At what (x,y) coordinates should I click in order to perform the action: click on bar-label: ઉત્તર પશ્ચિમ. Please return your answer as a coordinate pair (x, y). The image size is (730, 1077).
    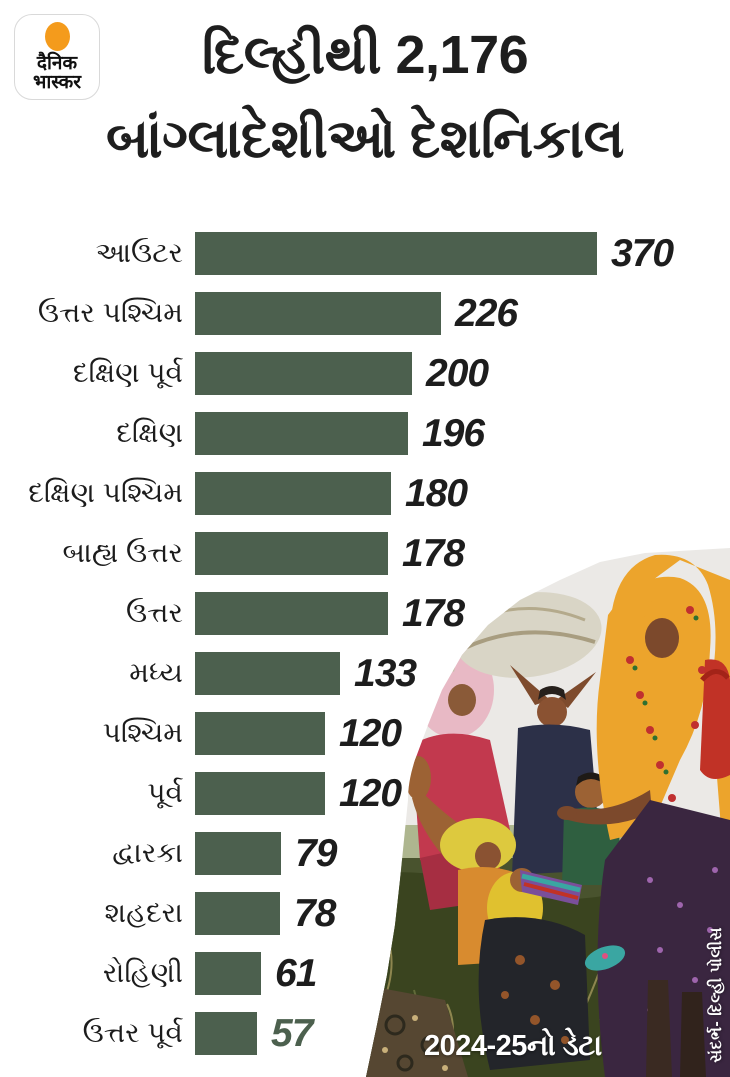
    Looking at the image, I should click on (110, 312).